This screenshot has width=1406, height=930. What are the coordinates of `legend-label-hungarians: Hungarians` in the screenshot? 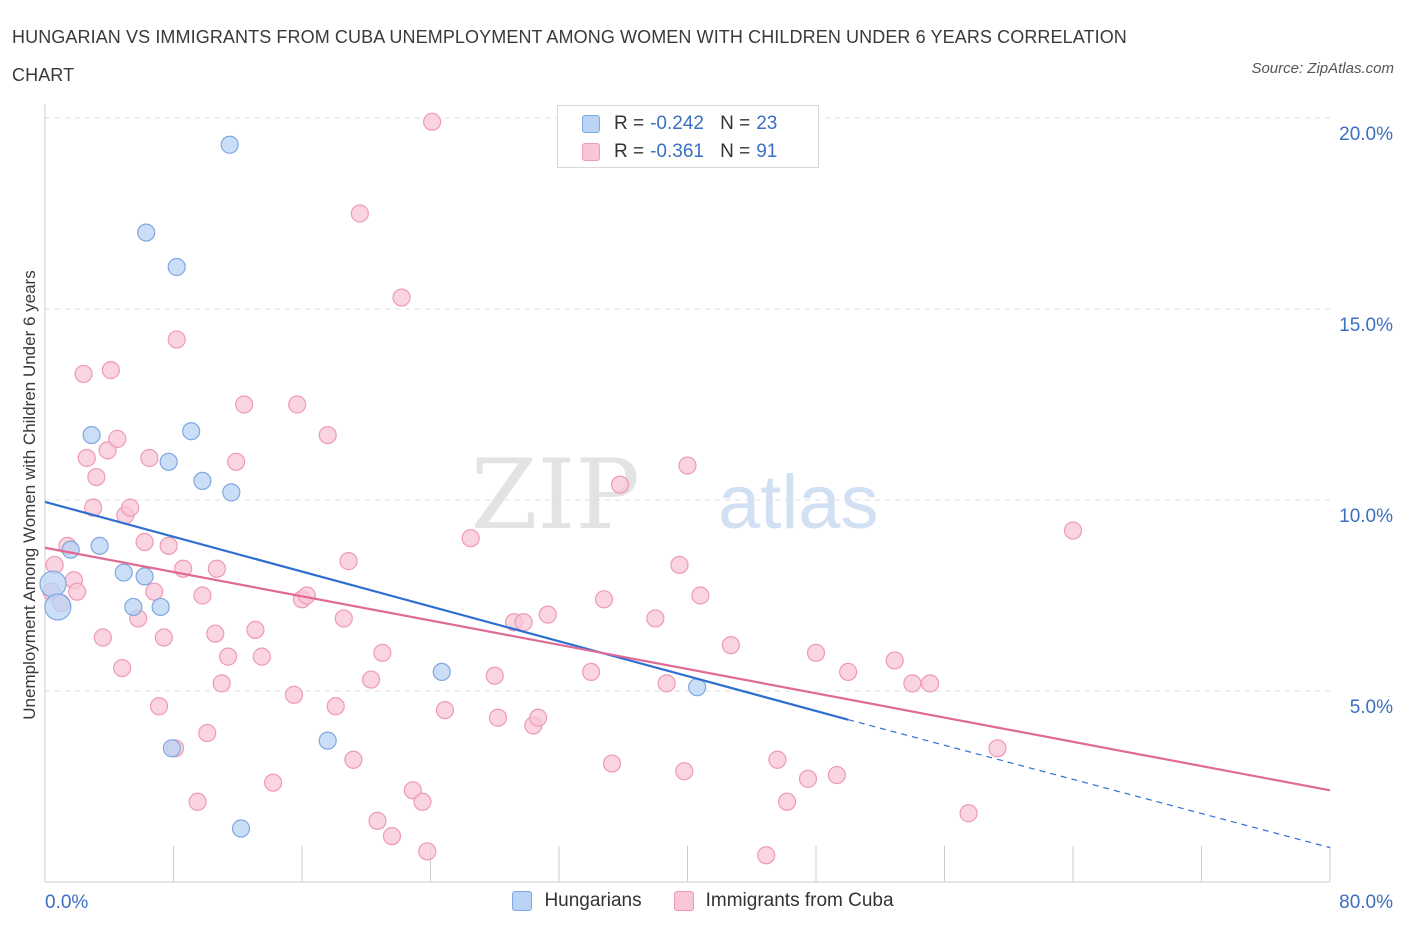 It's located at (593, 900).